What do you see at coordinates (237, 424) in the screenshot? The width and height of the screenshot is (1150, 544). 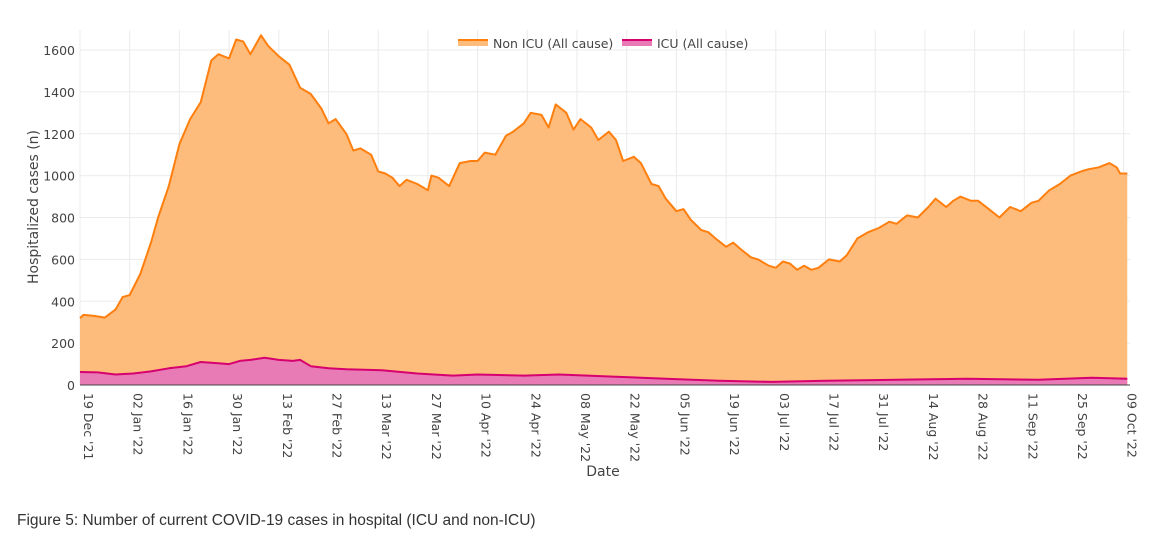 I see `x-tick-label: 30 Jan '22` at bounding box center [237, 424].